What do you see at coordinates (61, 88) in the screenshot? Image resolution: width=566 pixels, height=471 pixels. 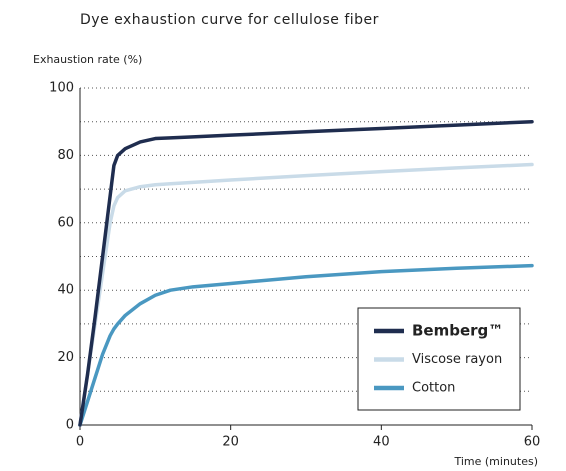 I see `y-tick-label: 100` at bounding box center [61, 88].